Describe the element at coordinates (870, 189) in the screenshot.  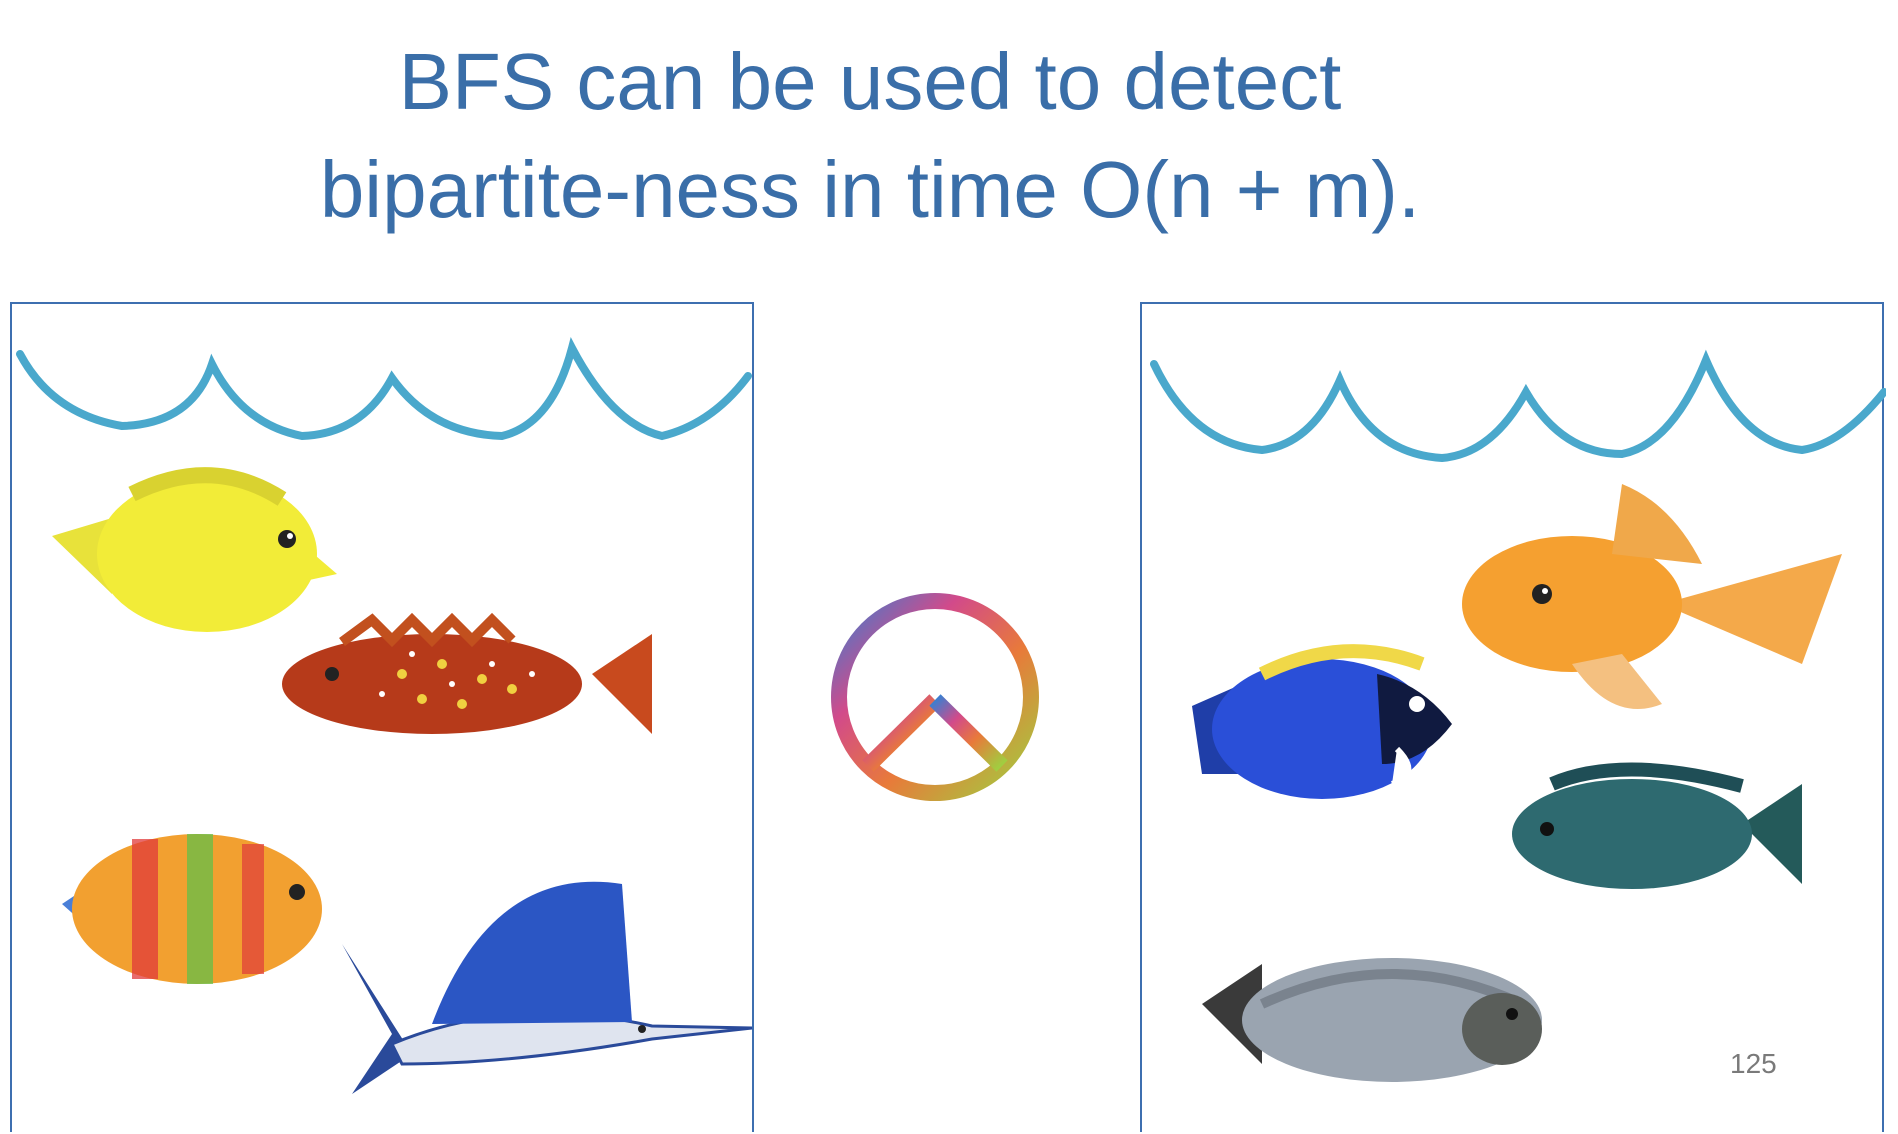
I see `title-line-2: bipartite-ness in time O(n + m).` at that location.